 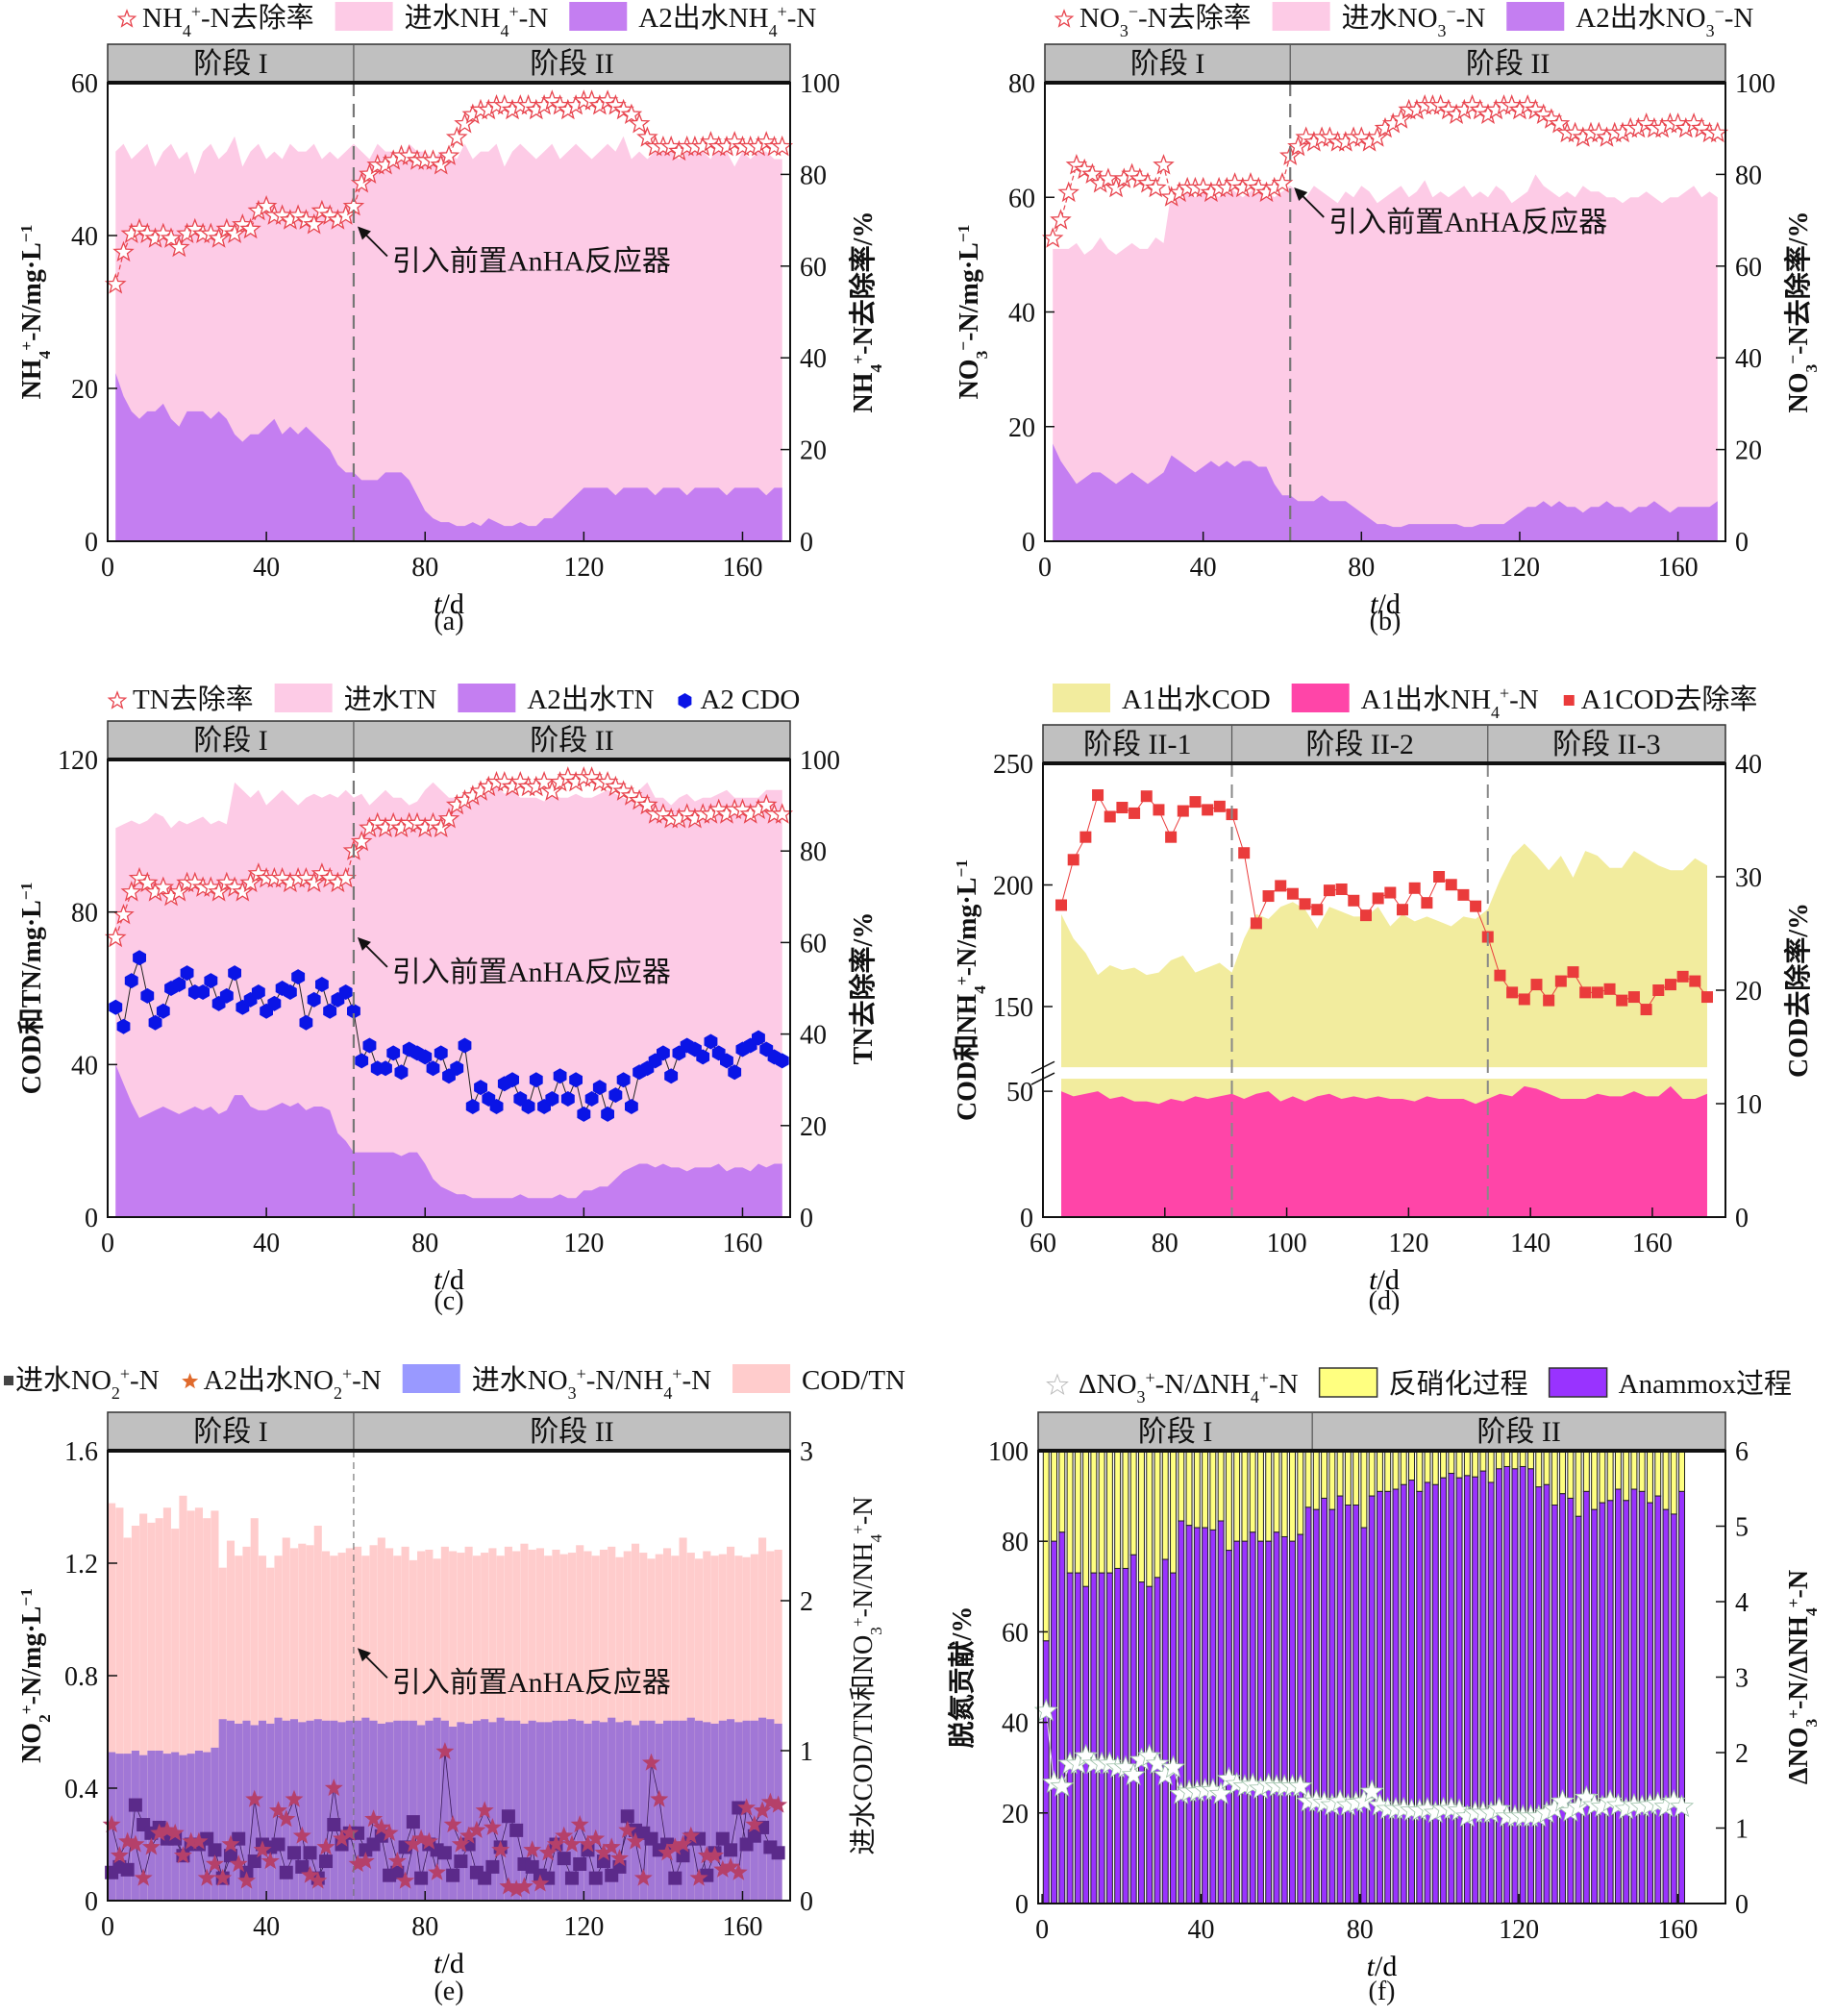 What do you see at coordinates (1028, 543) in the screenshot?
I see `y-tick-label-left: 0` at bounding box center [1028, 543].